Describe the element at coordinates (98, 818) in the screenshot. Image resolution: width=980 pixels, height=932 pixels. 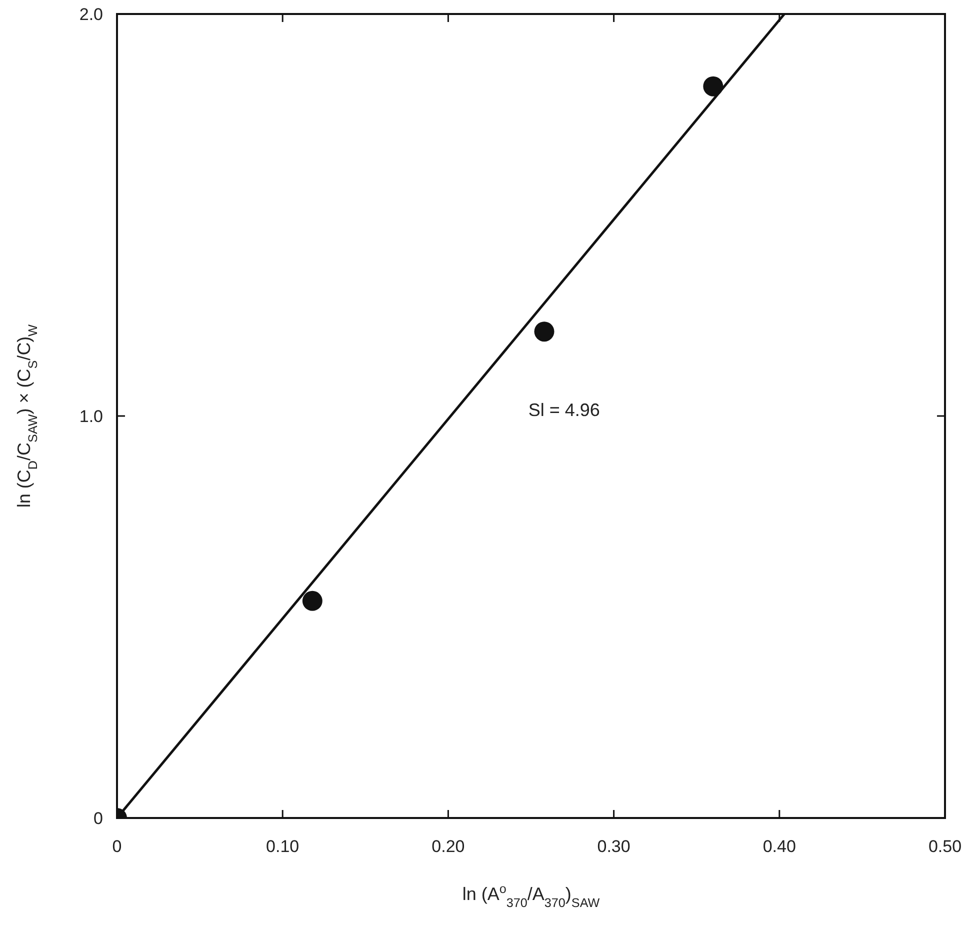
I see `y-tick-label: 0` at that location.